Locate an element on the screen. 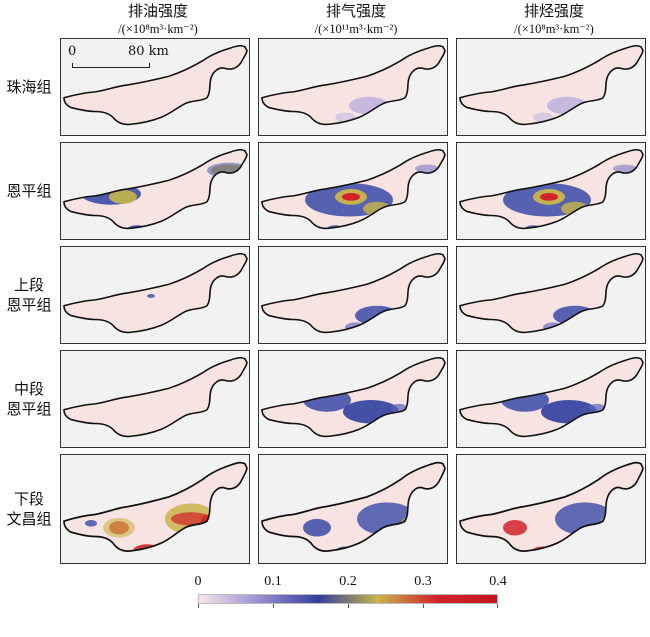 The height and width of the screenshot is (637, 650). column-title-oil: 排油强度 /(×10⁸m³·km⁻²) is located at coordinates (158, 20).